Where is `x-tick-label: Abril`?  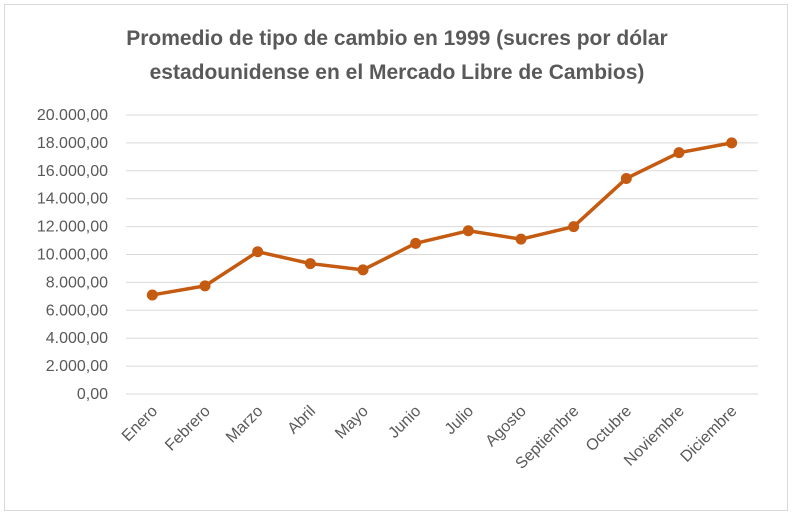
x-tick-label: Abril is located at coordinates (302, 420).